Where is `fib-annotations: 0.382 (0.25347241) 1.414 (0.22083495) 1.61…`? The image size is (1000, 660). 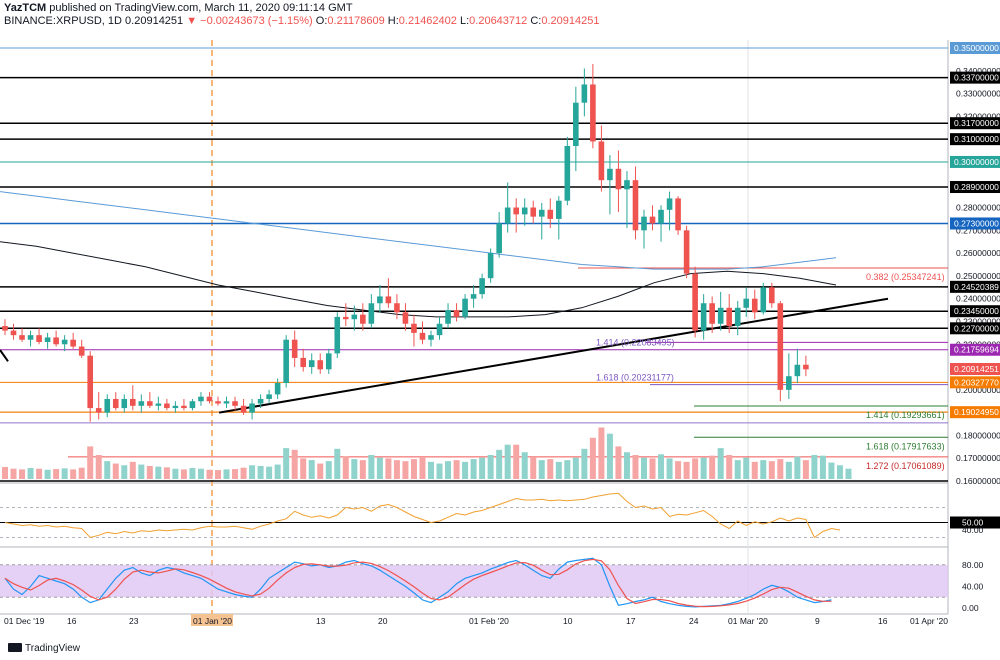 fib-annotations: 0.382 (0.25347241) 1.414 (0.22083495) 1.61… is located at coordinates (770, 371).